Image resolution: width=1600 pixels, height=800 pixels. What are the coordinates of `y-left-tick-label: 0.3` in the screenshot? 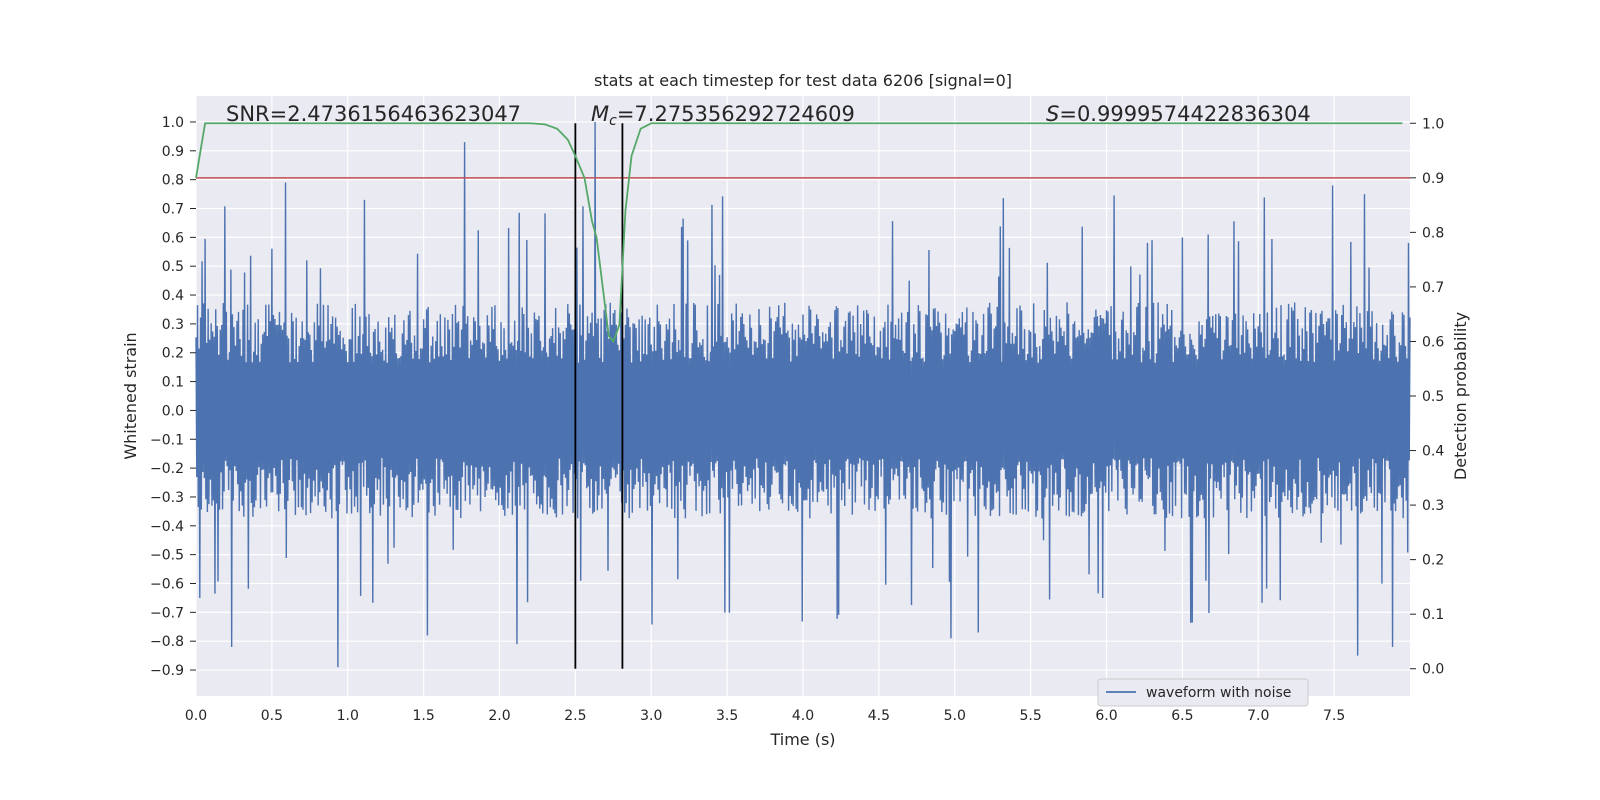 It's located at (173, 325).